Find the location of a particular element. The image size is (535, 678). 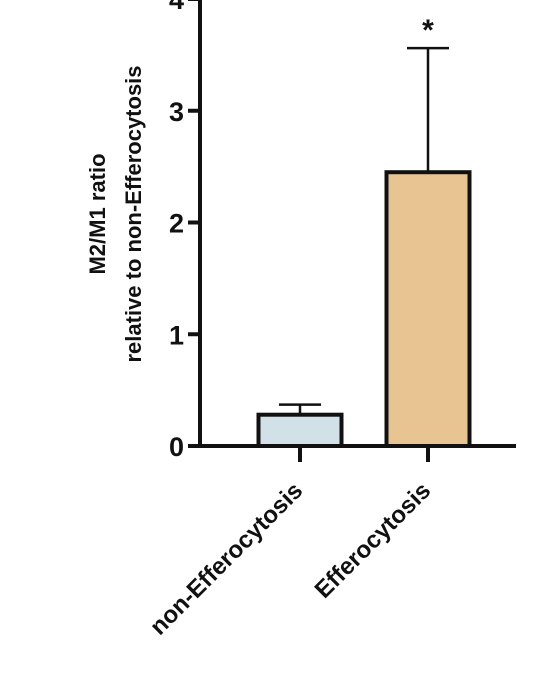

y-tick-label: 0 is located at coordinates (176, 447).